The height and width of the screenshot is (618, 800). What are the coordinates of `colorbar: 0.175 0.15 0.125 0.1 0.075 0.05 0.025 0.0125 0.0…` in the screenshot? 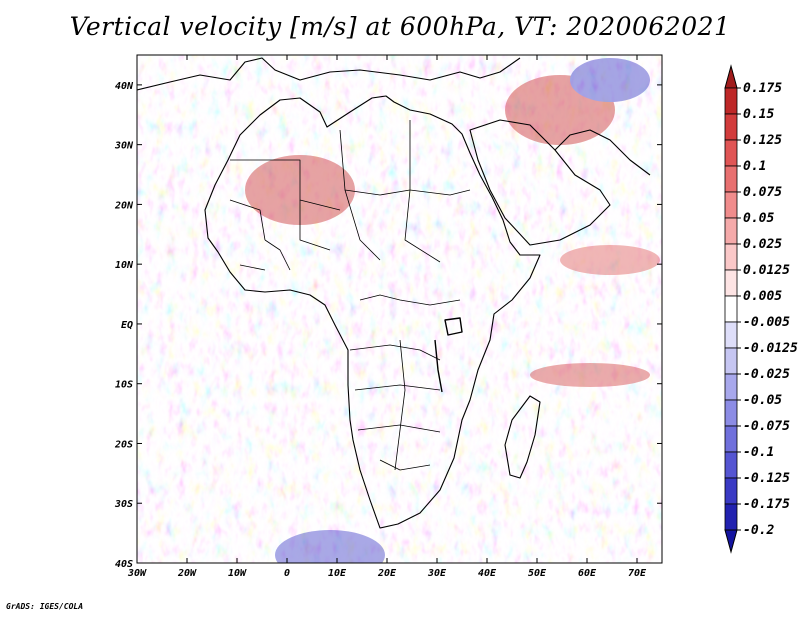 It's located at (761, 309).